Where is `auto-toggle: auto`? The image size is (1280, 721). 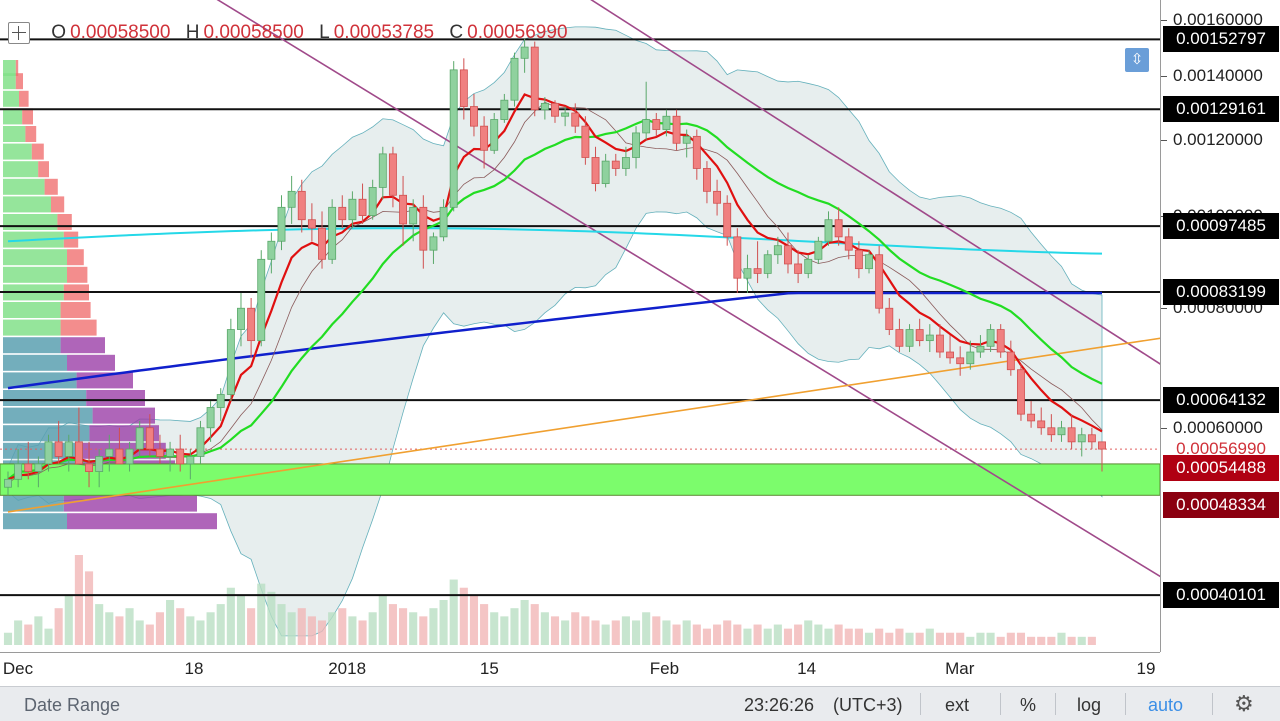 auto-toggle: auto is located at coordinates (1166, 705).